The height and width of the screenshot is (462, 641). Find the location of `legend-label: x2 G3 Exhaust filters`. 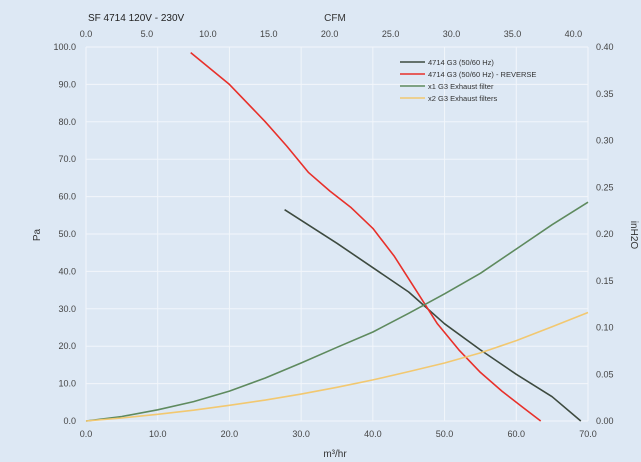

legend-label: x2 G3 Exhaust filters is located at coordinates (462, 98).